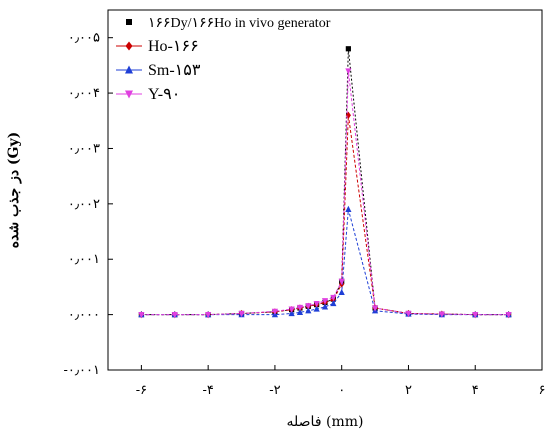 The image size is (548, 432). What do you see at coordinates (341, 381) in the screenshot?
I see `x-axis-ticks: -۶ -۴ -۲ ۰ ۲ ۴ ۶` at bounding box center [341, 381].